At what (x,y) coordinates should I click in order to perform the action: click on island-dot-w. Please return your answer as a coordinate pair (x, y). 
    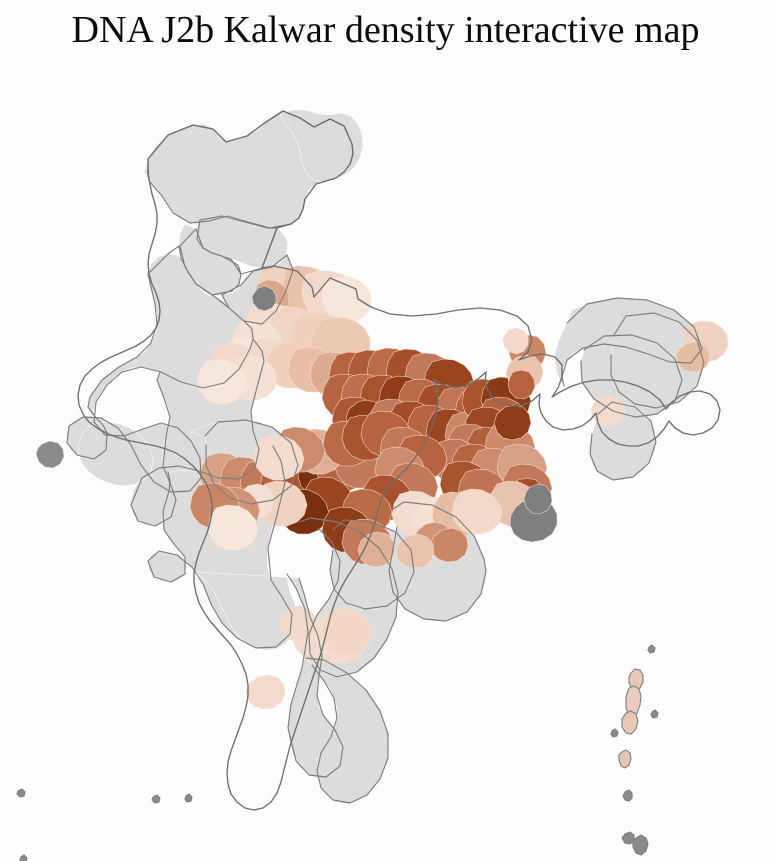
    Looking at the image, I should click on (614, 733).